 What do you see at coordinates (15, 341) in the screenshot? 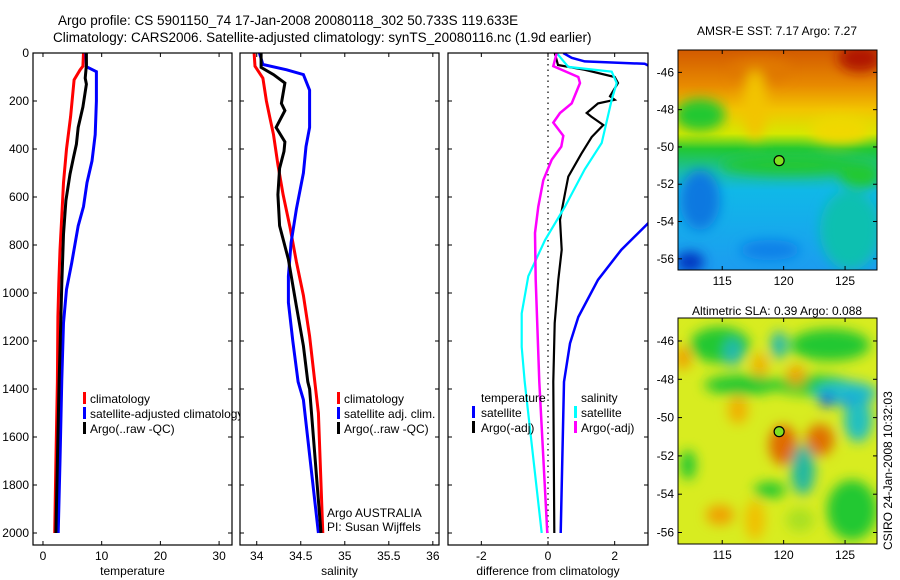
I see `y-tick-label: 1200` at bounding box center [15, 341].